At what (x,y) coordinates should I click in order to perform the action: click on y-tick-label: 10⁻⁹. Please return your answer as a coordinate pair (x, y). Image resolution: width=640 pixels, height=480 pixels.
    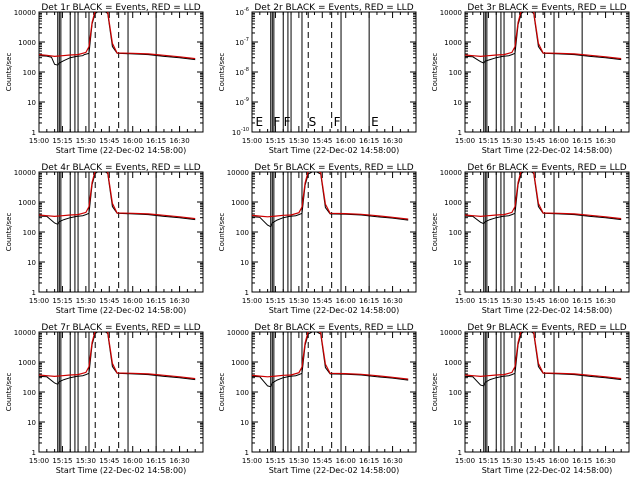
    Looking at the image, I should click on (242, 102).